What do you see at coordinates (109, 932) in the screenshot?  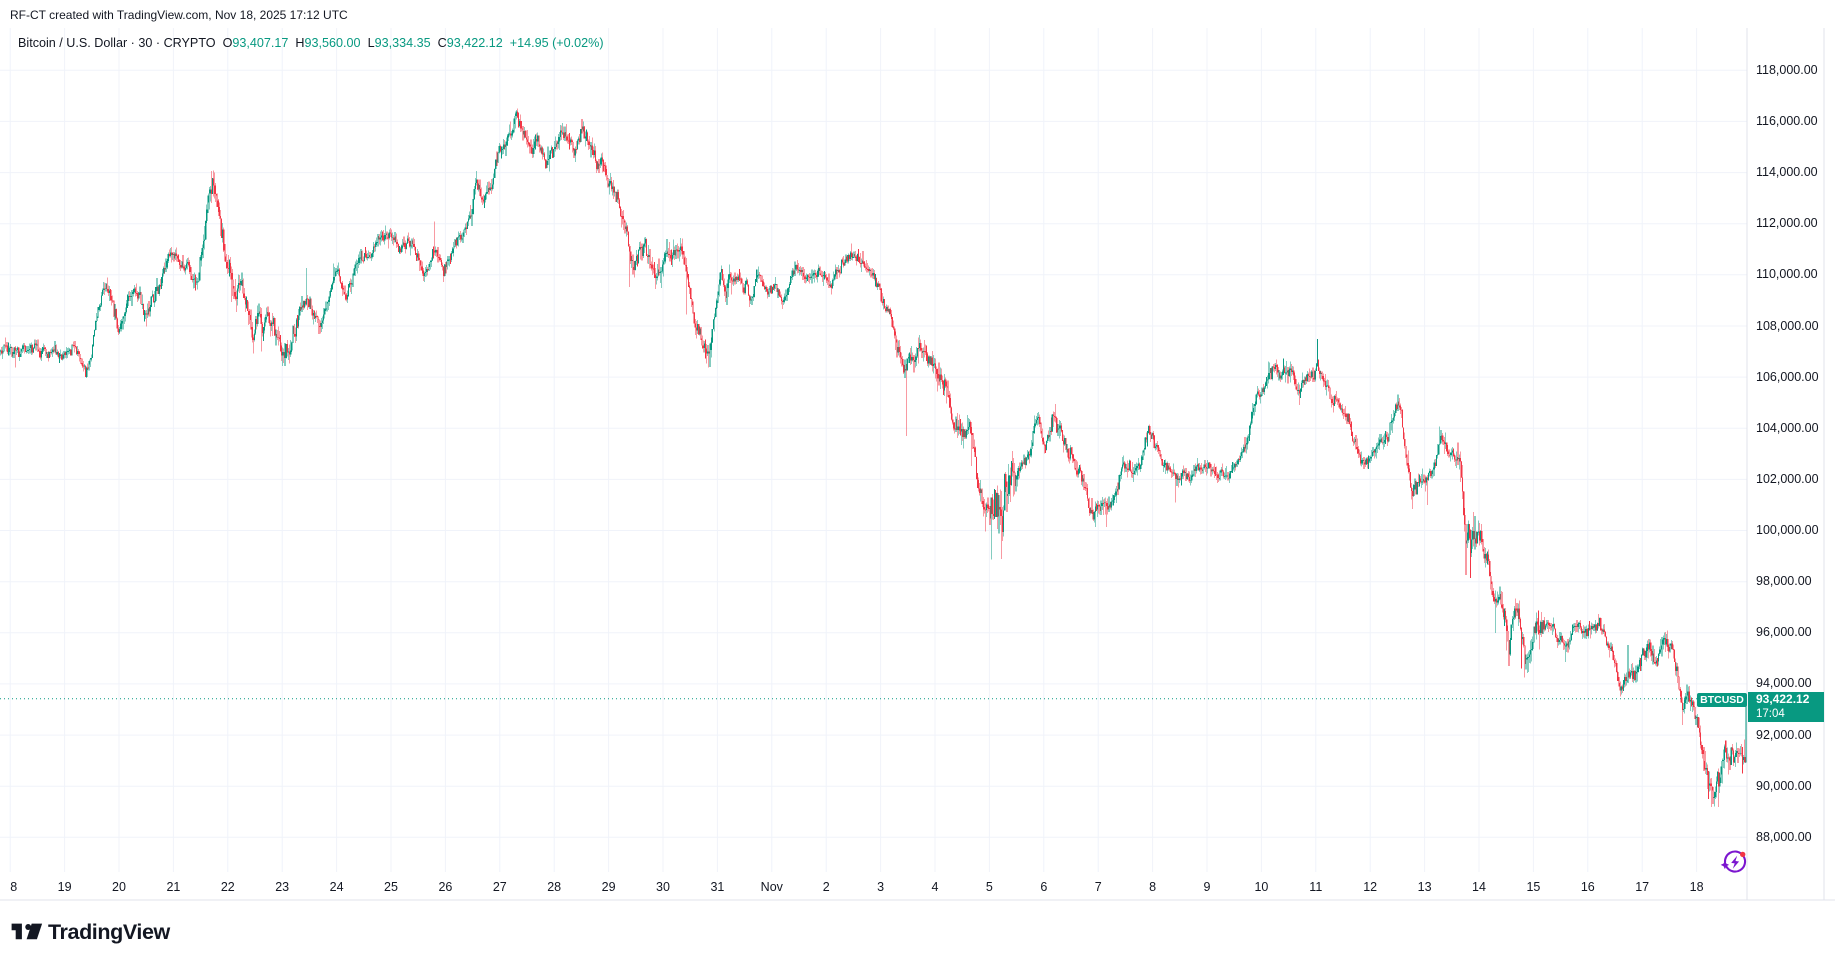 I see `svg-text: TradingView` at bounding box center [109, 932].